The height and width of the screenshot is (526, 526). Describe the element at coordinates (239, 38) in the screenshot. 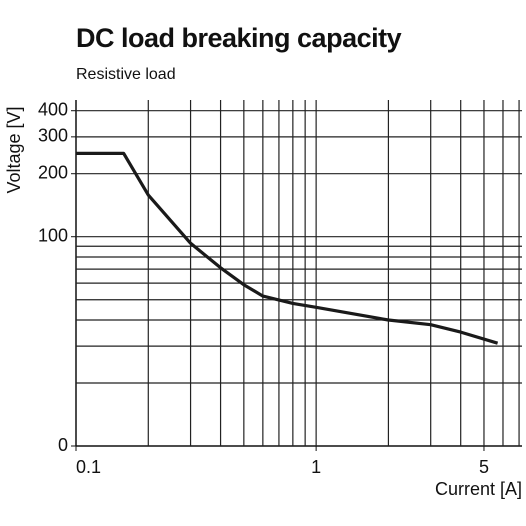

I see `chart-title: DC load breaking capacity` at that location.